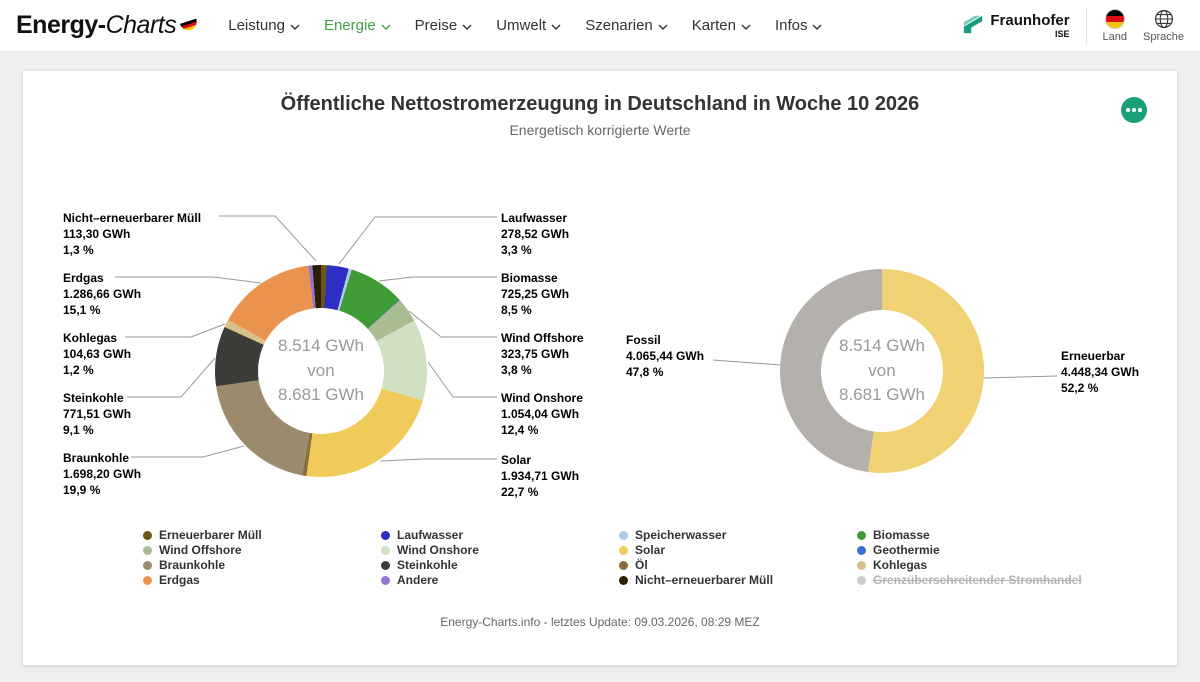  What do you see at coordinates (738, 550) in the screenshot?
I see `legend-item-solar: Solar` at bounding box center [738, 550].